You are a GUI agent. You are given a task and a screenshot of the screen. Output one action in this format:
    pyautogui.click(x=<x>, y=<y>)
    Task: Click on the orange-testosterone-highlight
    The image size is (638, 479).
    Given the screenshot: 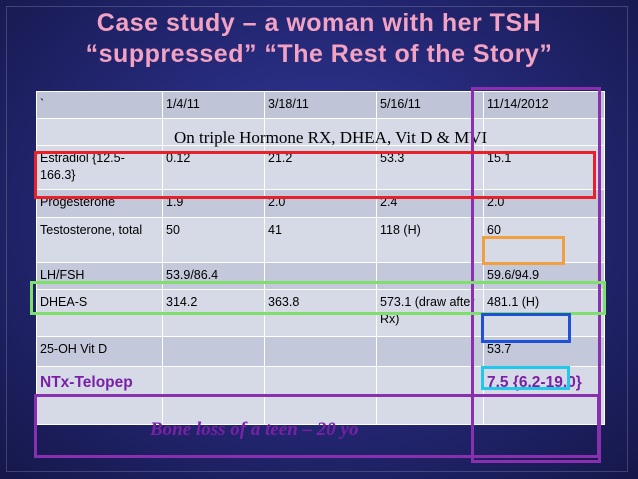 What is the action you would take?
    pyautogui.click(x=523, y=250)
    